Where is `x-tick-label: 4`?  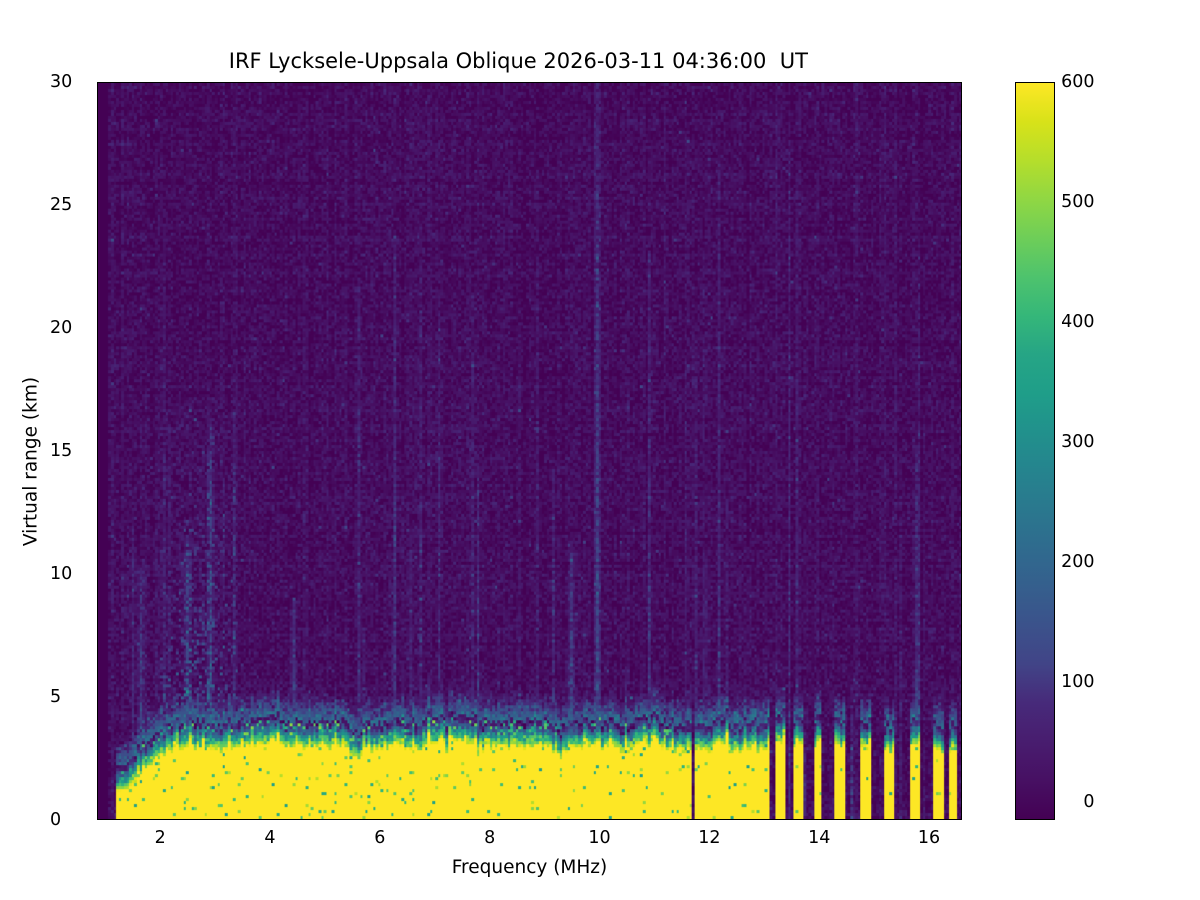 x-tick-label: 4 is located at coordinates (270, 838).